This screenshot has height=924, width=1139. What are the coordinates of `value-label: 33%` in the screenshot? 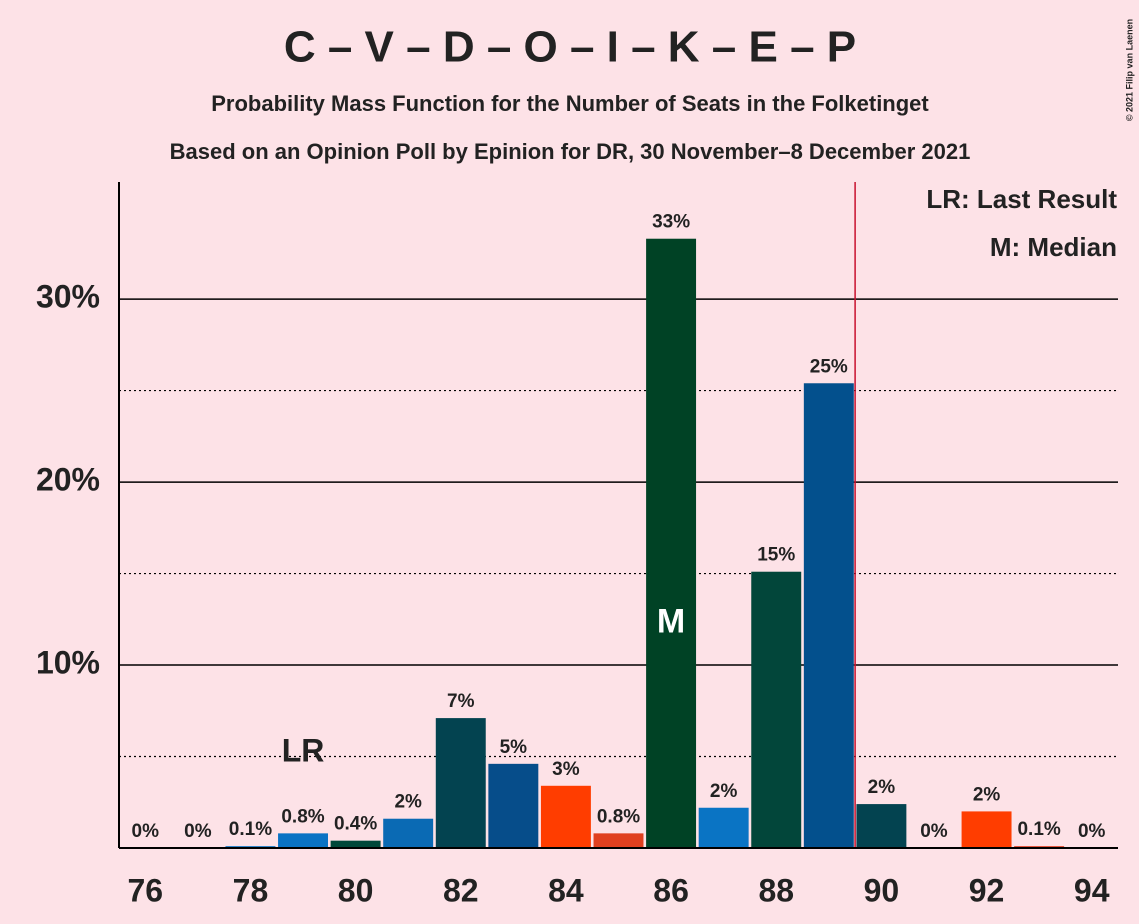 It's located at (671, 222).